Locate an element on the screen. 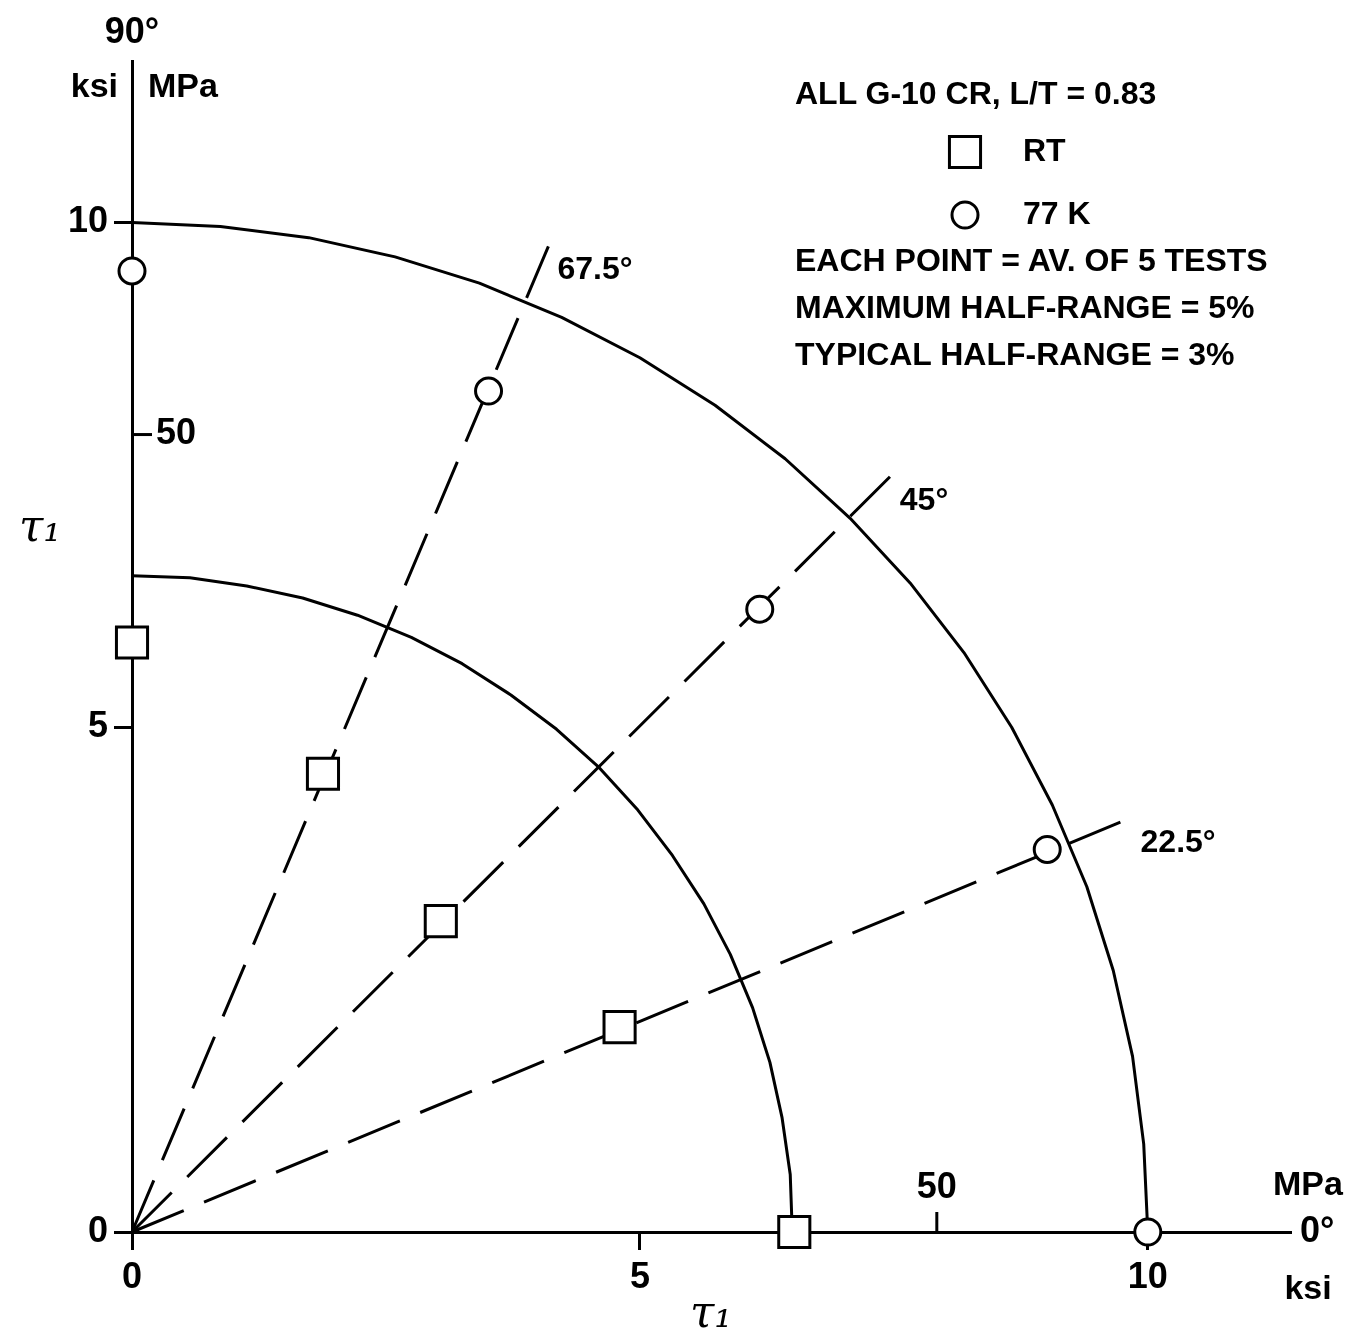 The height and width of the screenshot is (1341, 1356). legend-label: 77 K is located at coordinates (1057, 212).